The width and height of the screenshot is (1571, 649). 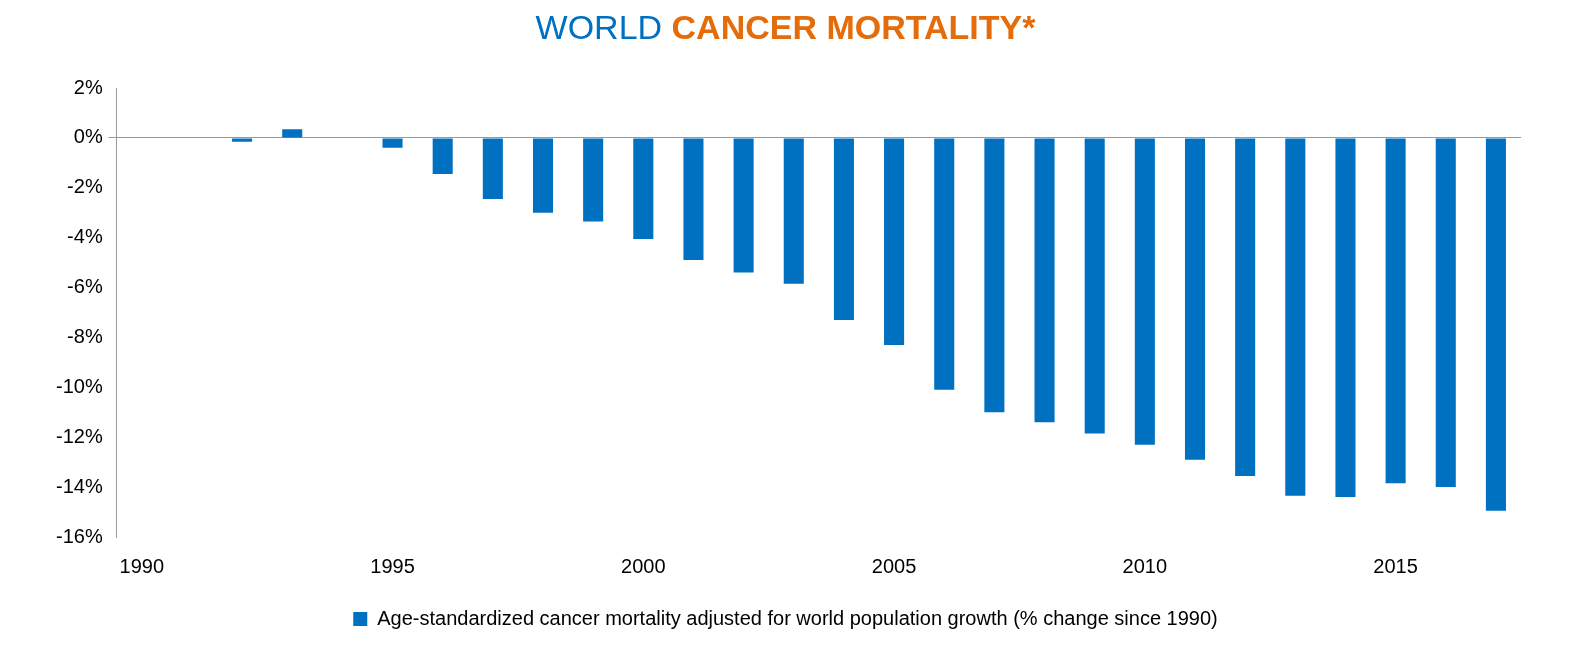 What do you see at coordinates (1395, 565) in the screenshot?
I see `x-tick-label: 2015` at bounding box center [1395, 565].